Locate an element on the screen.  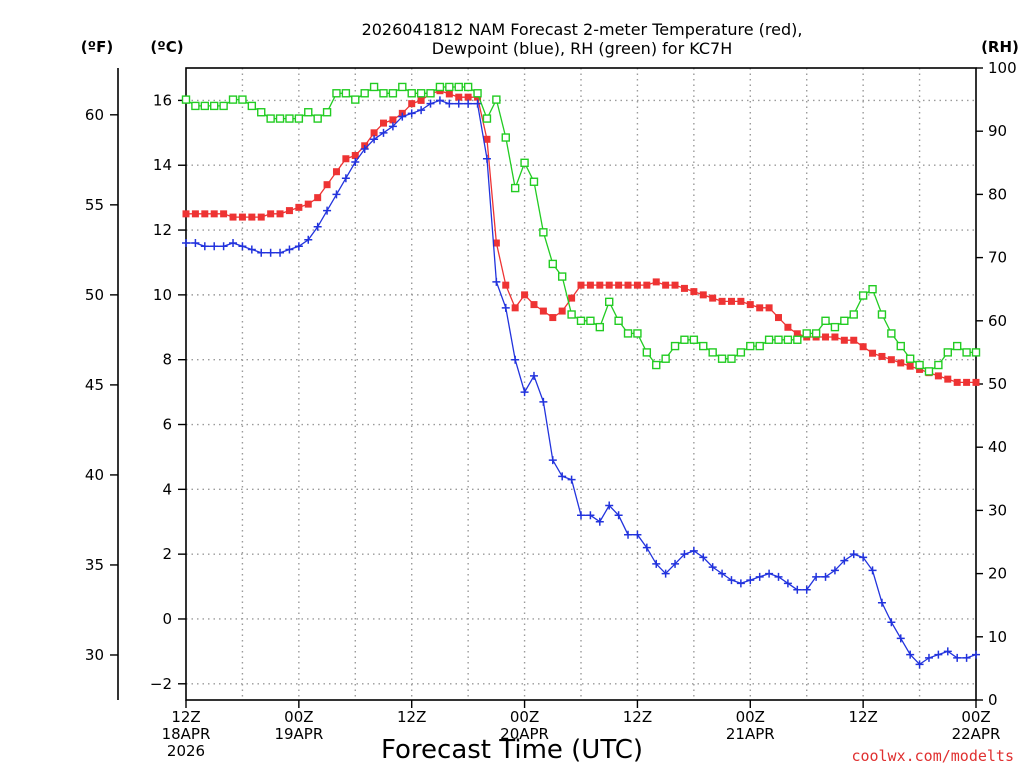
fahrenheit-tick-label: 35 is located at coordinates (94, 565).